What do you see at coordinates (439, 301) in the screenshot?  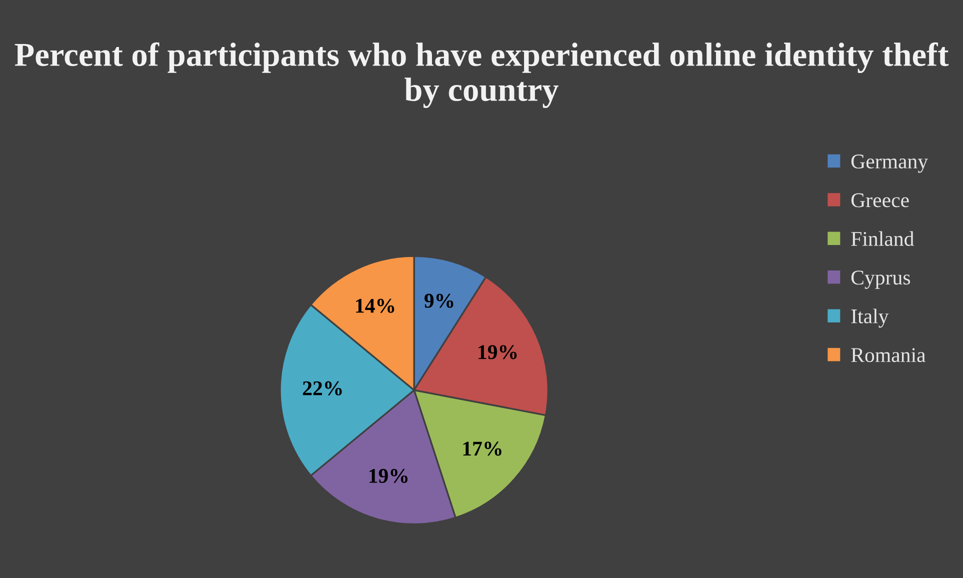 I see `data-label: 9%` at bounding box center [439, 301].